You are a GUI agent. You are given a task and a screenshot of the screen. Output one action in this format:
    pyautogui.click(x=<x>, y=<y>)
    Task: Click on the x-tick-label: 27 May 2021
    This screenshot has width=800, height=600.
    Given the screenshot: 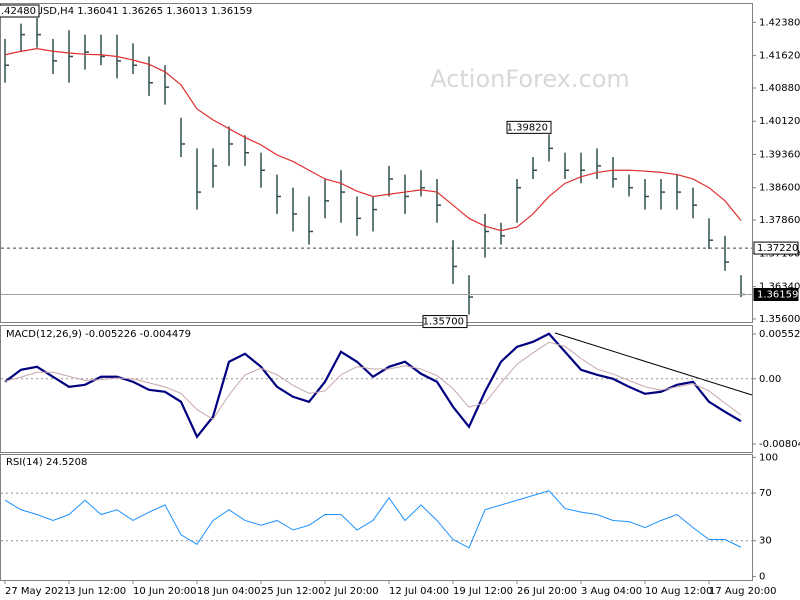 What is the action you would take?
    pyautogui.click(x=37, y=591)
    